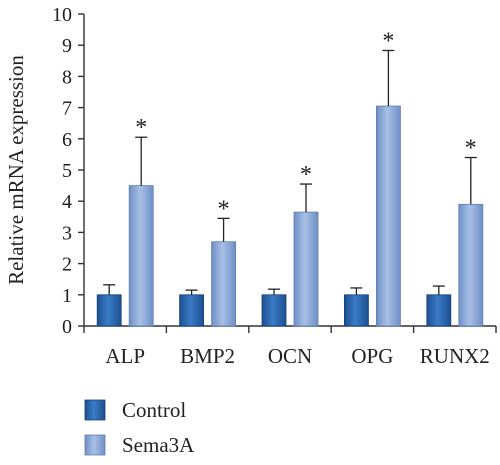  I want to click on category-label: ALP, so click(125, 356).